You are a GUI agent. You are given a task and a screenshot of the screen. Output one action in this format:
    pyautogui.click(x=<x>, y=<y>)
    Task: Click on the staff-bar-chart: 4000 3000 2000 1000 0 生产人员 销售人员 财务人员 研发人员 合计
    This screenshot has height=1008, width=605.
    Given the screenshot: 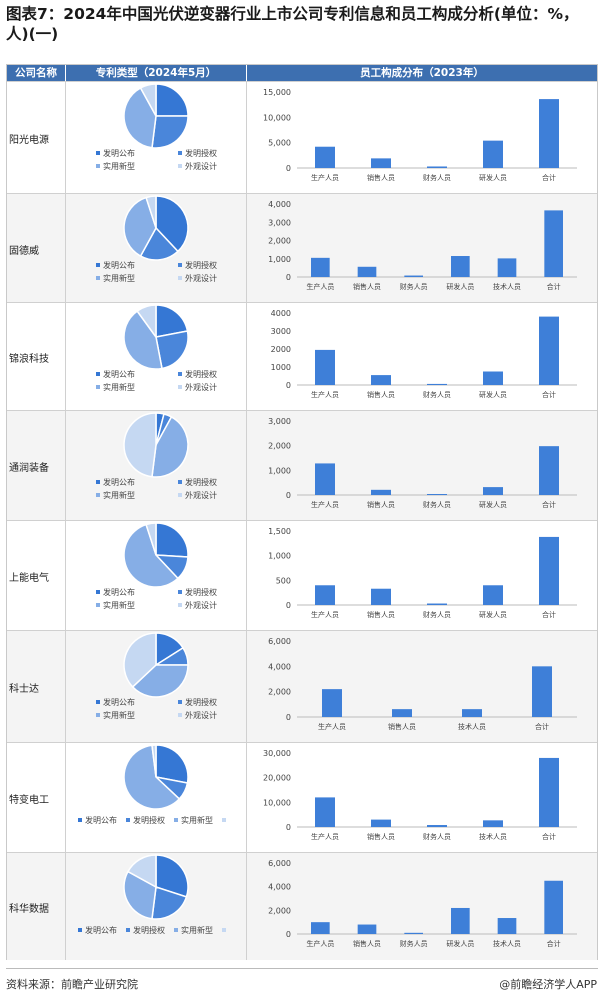 What is the action you would take?
    pyautogui.click(x=424, y=354)
    